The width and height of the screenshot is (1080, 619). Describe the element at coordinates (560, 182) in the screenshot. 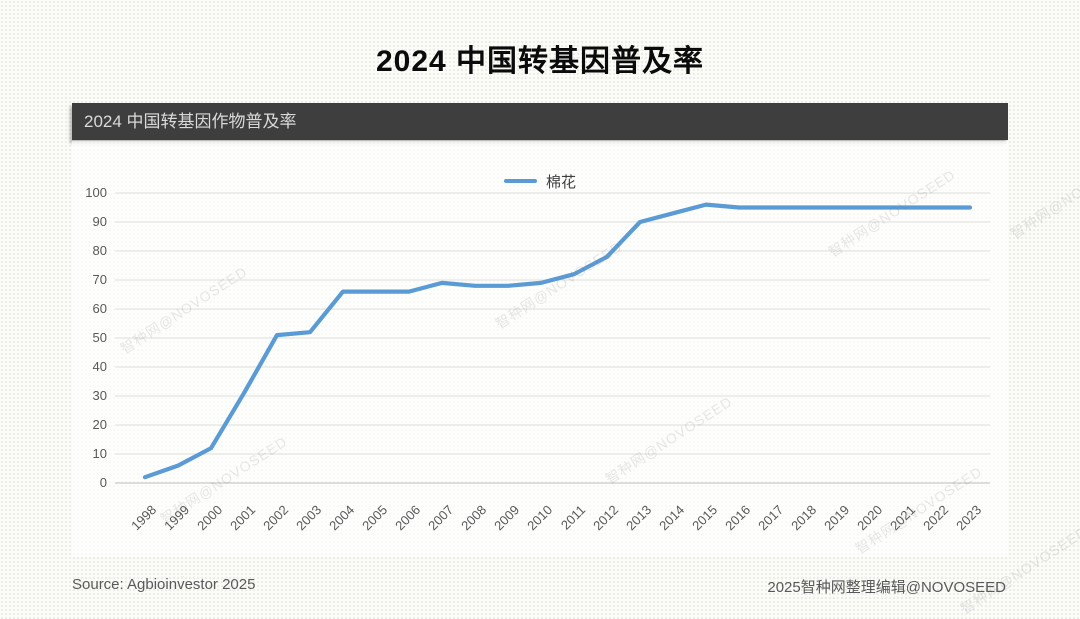

I see `legend-label: 棉花` at that location.